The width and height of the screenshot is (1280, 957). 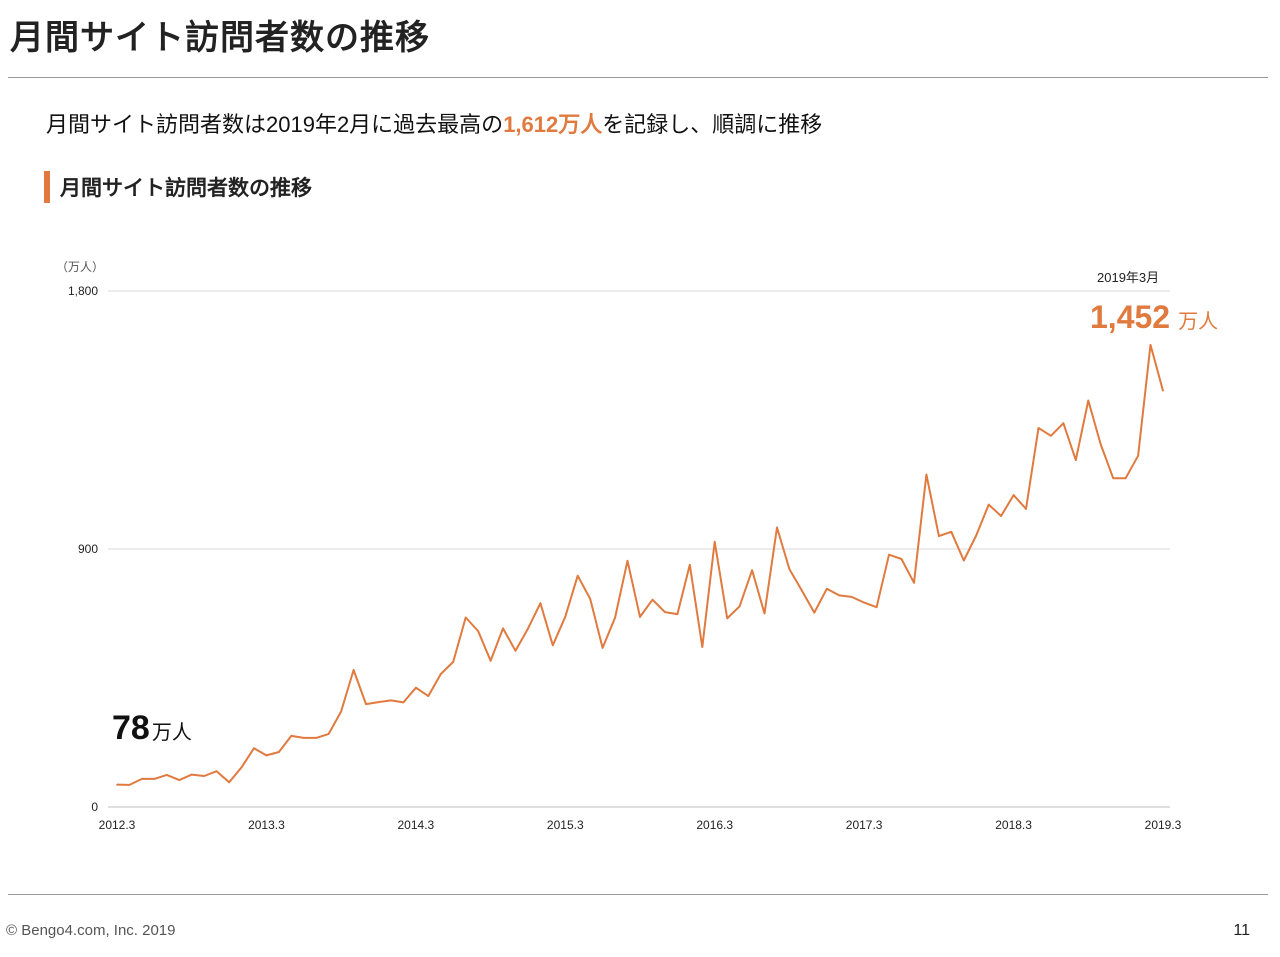 I want to click on end-annotation: 1,452 万人, so click(x=1154, y=317).